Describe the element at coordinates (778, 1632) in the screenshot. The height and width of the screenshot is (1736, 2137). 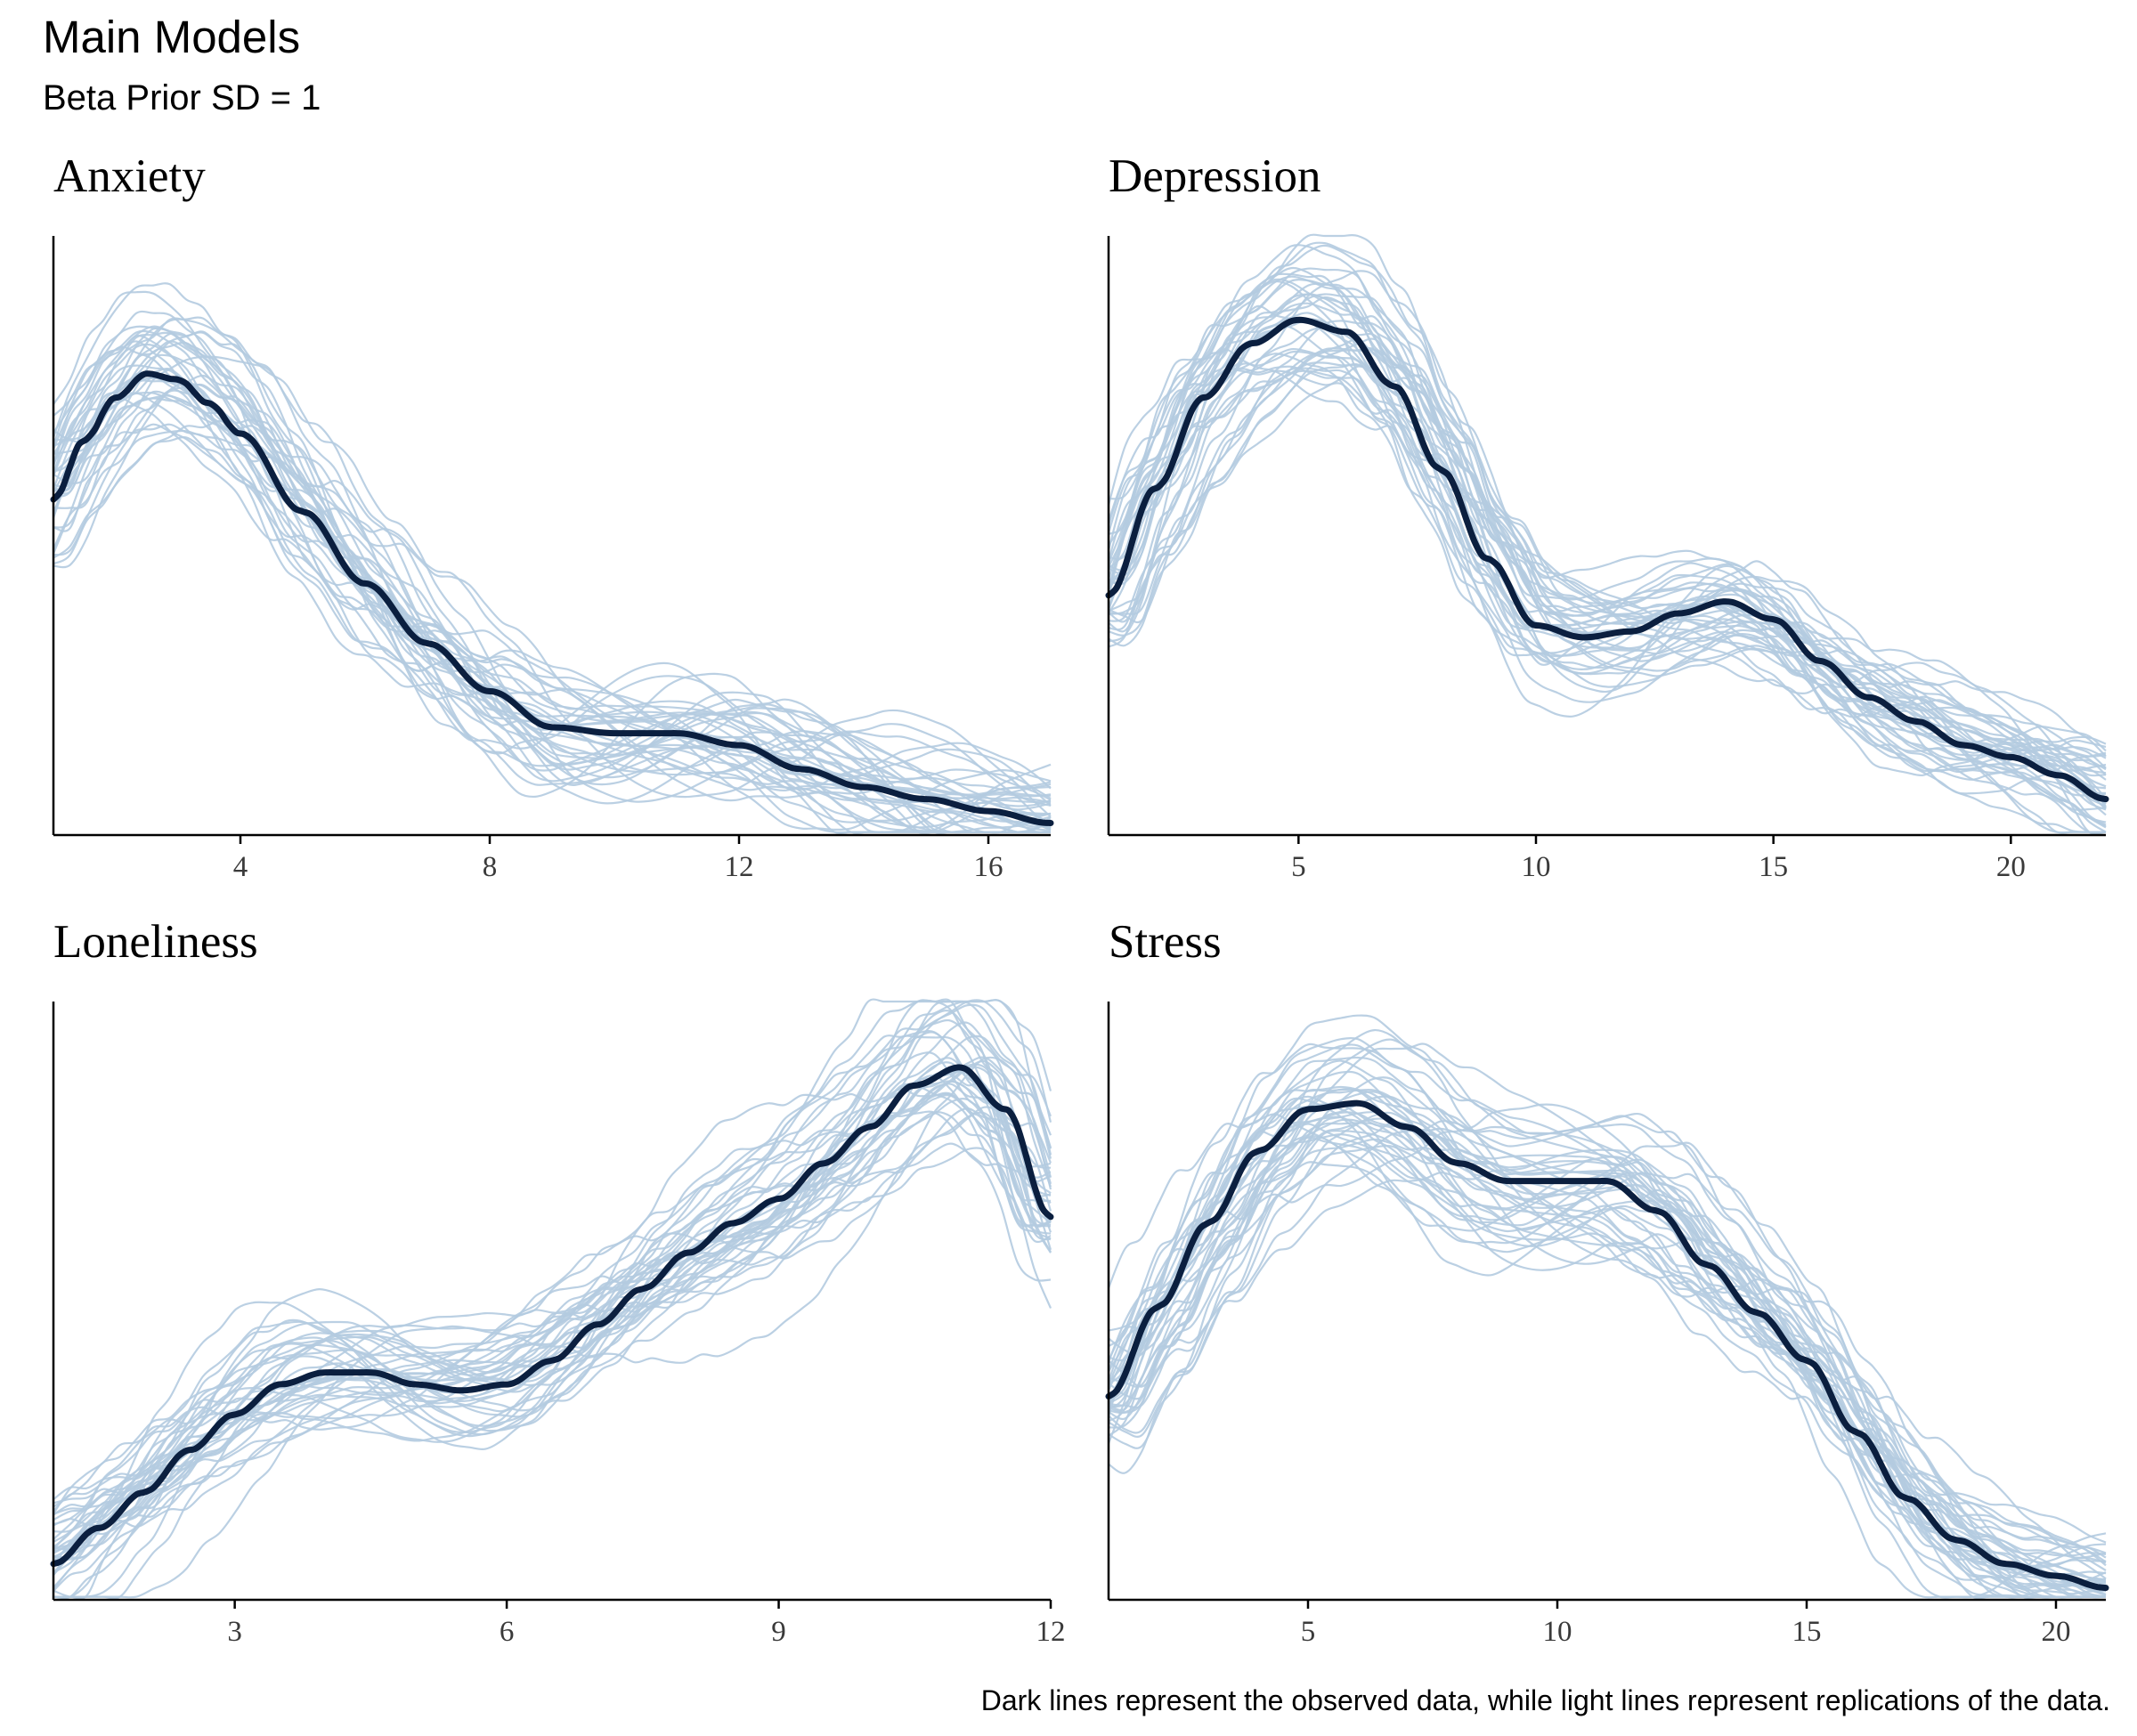
I see `x-tick-label: 9` at that location.